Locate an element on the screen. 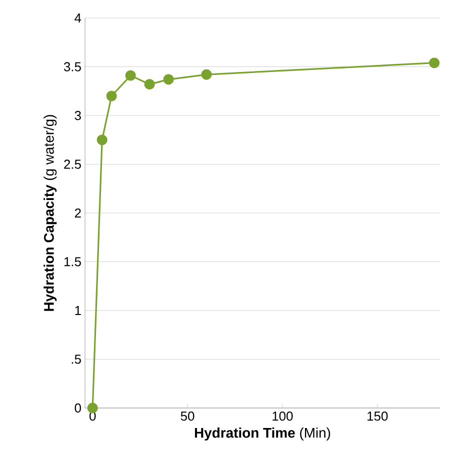 Image resolution: width=450 pixels, height=470 pixels. y-tick-label: 2.5 is located at coordinates (72, 164).